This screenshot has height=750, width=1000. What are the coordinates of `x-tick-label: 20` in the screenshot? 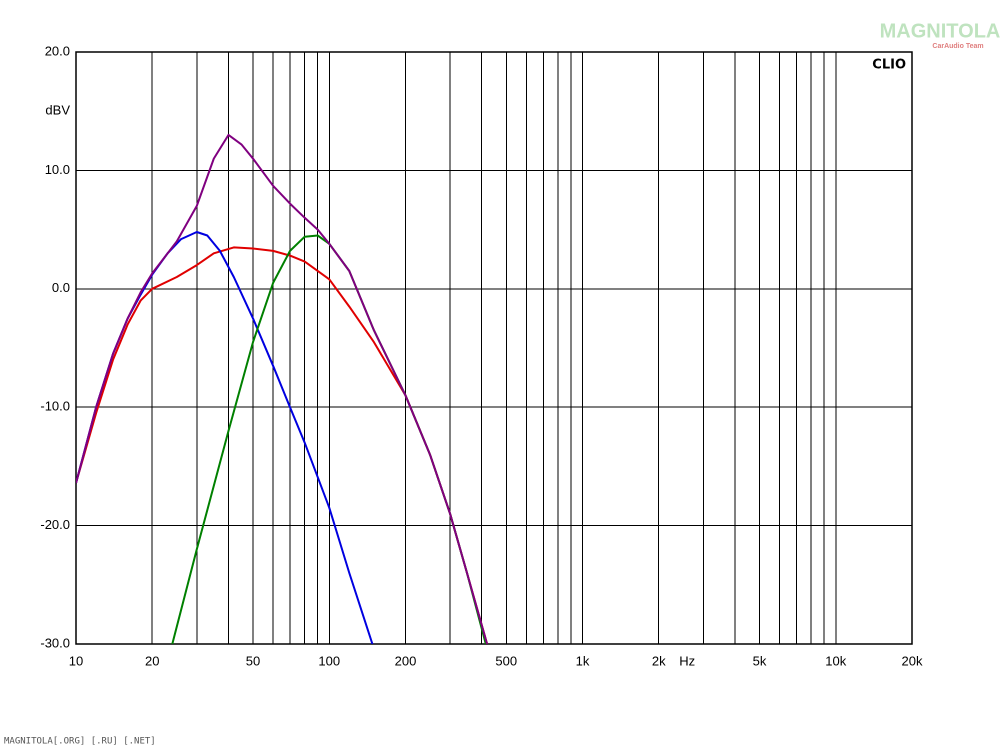 It's located at (152, 660).